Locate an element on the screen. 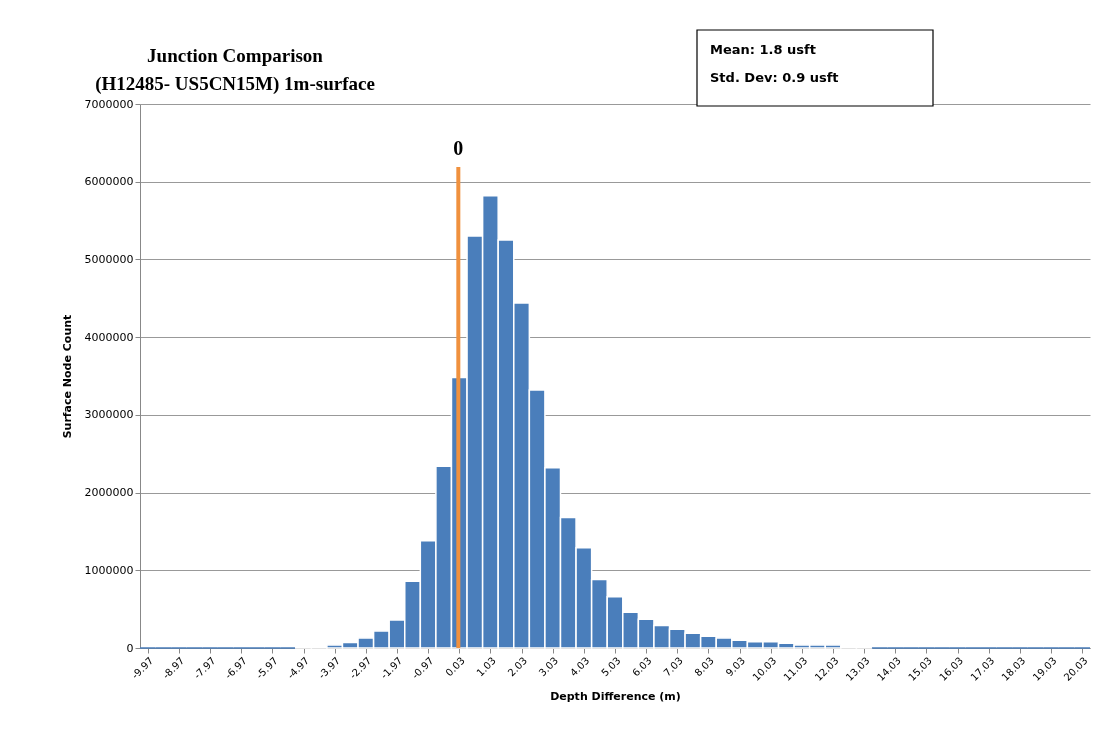 Image resolution: width=1120 pixels, height=751 pixels. chart-title: Junction Comparison is located at coordinates (235, 55).